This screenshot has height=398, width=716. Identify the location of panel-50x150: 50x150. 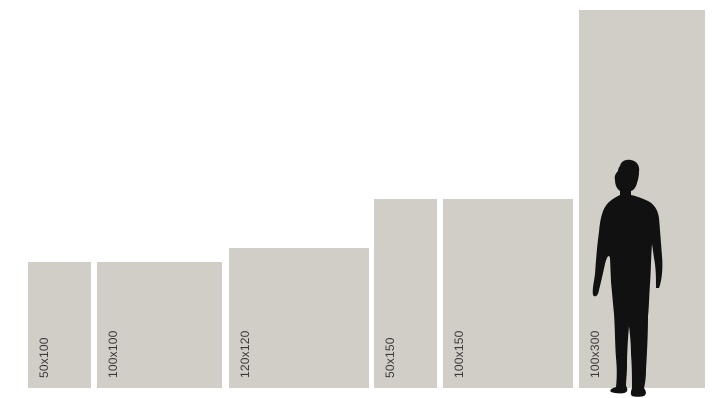
(405, 293).